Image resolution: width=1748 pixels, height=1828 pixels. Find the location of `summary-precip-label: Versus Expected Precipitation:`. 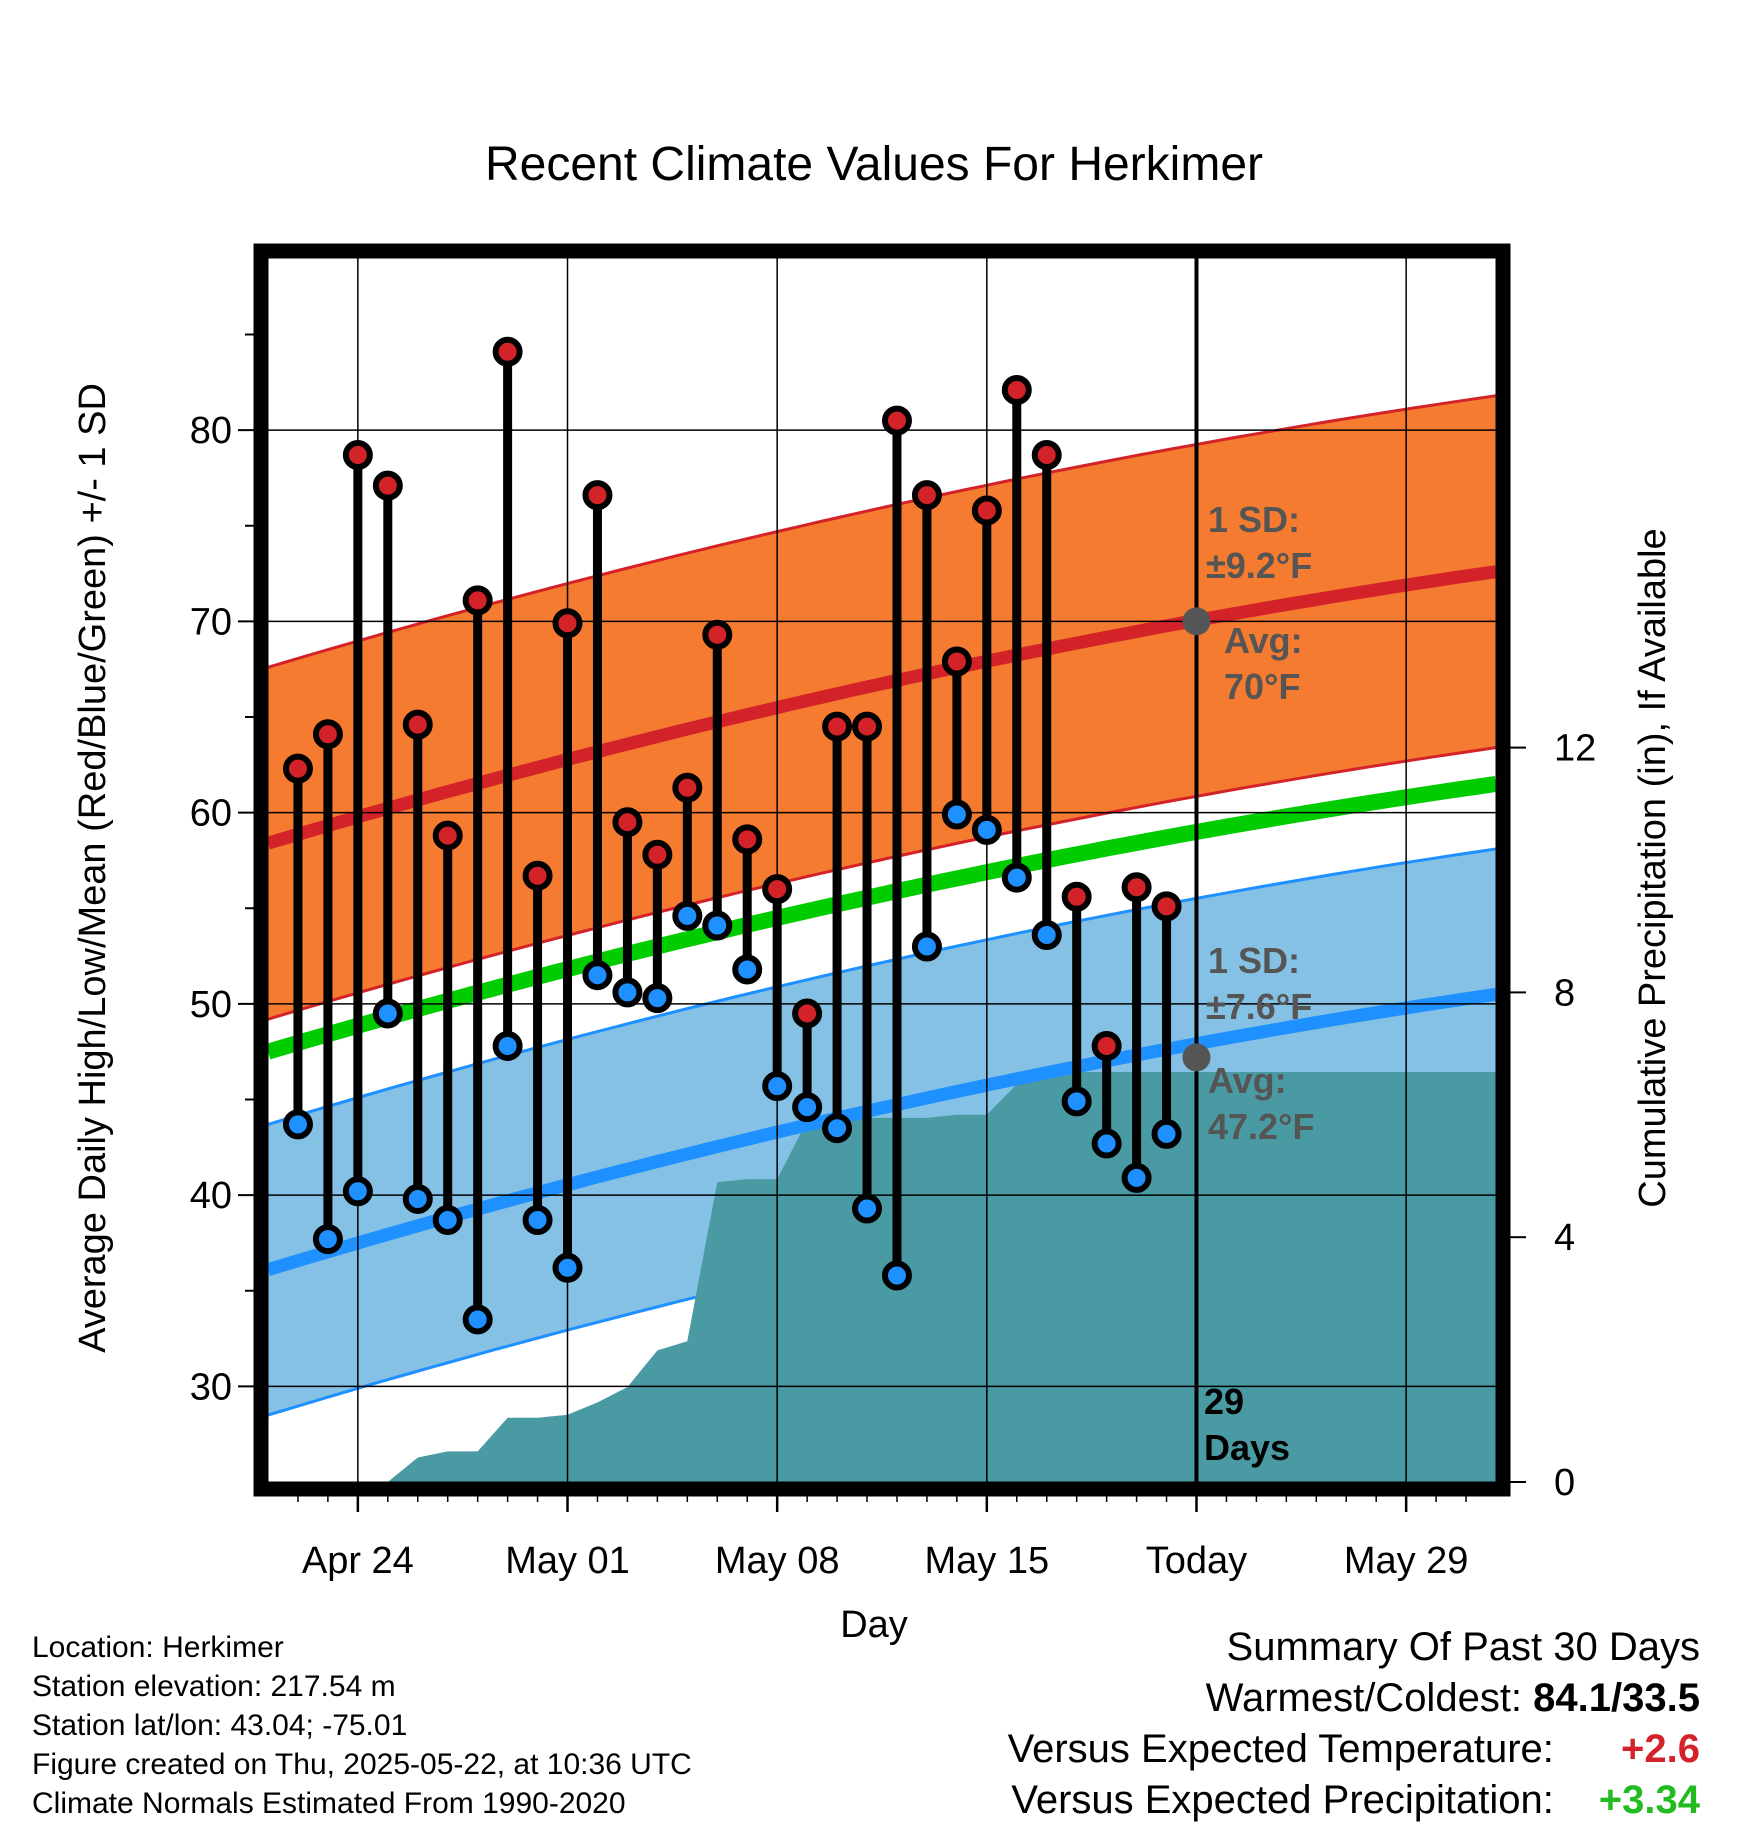

summary-precip-label: Versus Expected Precipitation: is located at coordinates (1282, 1800).